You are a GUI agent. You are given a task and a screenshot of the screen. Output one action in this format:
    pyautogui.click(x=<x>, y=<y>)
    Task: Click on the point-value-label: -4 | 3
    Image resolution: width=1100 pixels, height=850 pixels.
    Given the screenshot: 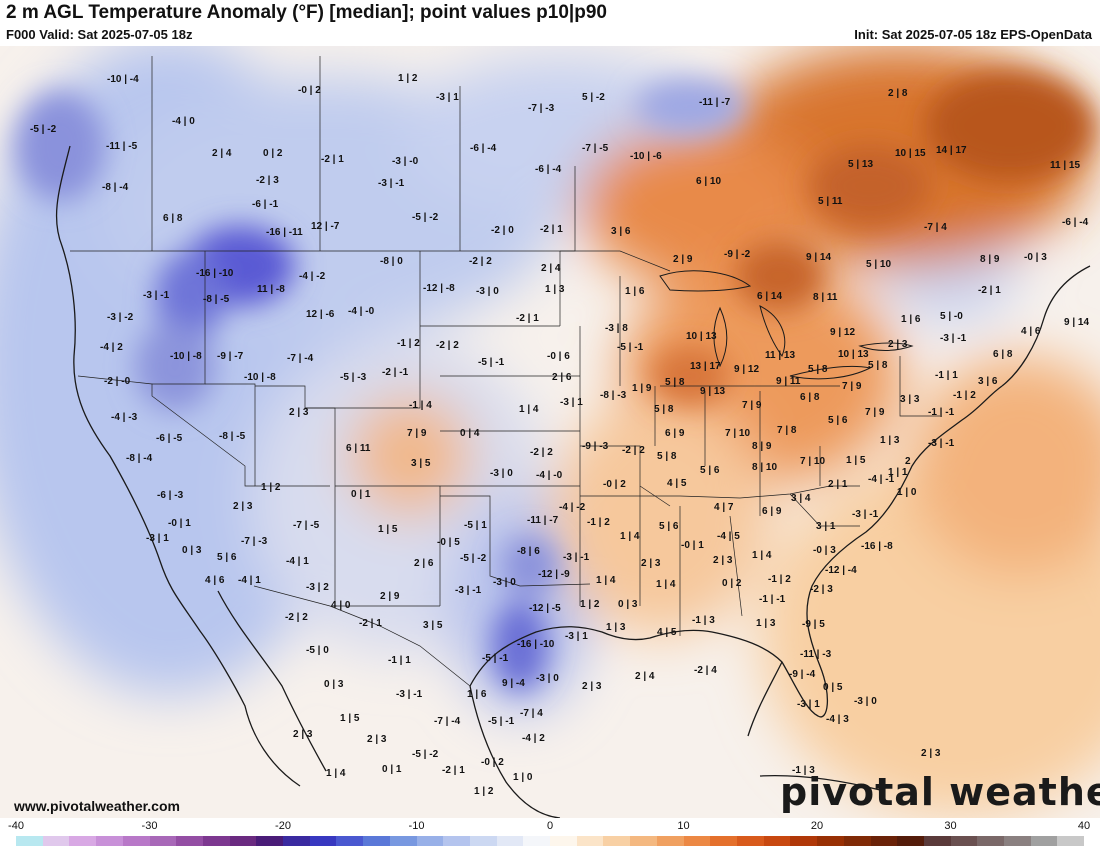 What is the action you would take?
    pyautogui.click(x=837, y=719)
    